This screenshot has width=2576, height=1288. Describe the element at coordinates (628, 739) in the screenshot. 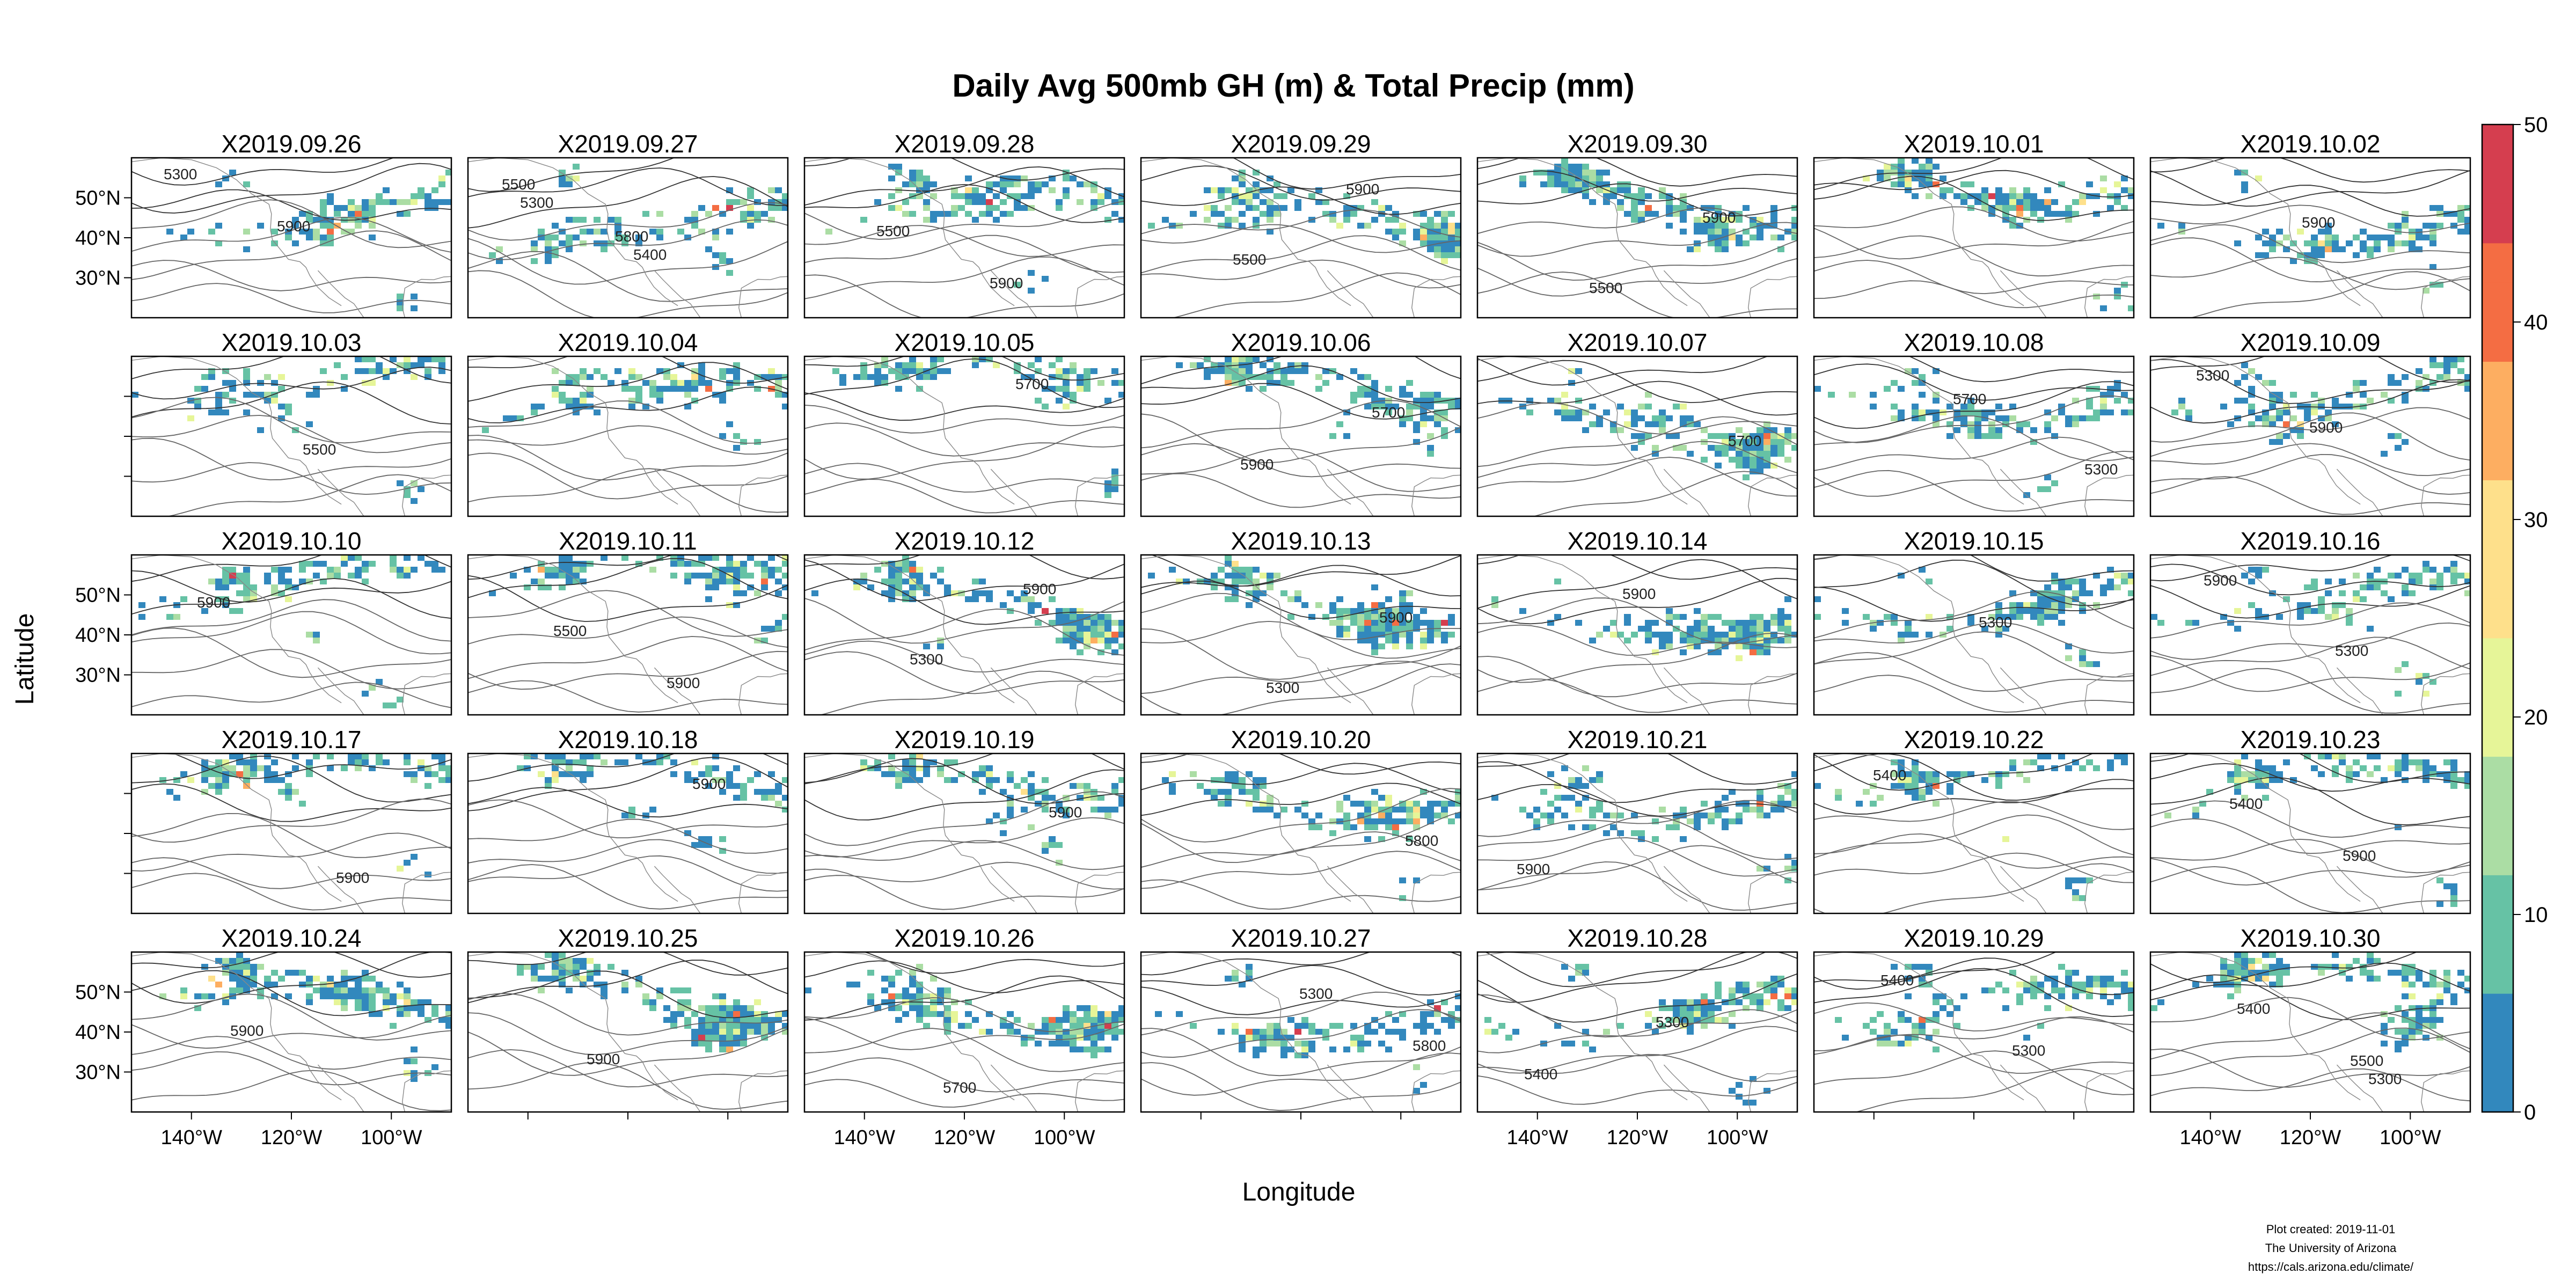

I see `panel-title: X2019.10.18` at that location.